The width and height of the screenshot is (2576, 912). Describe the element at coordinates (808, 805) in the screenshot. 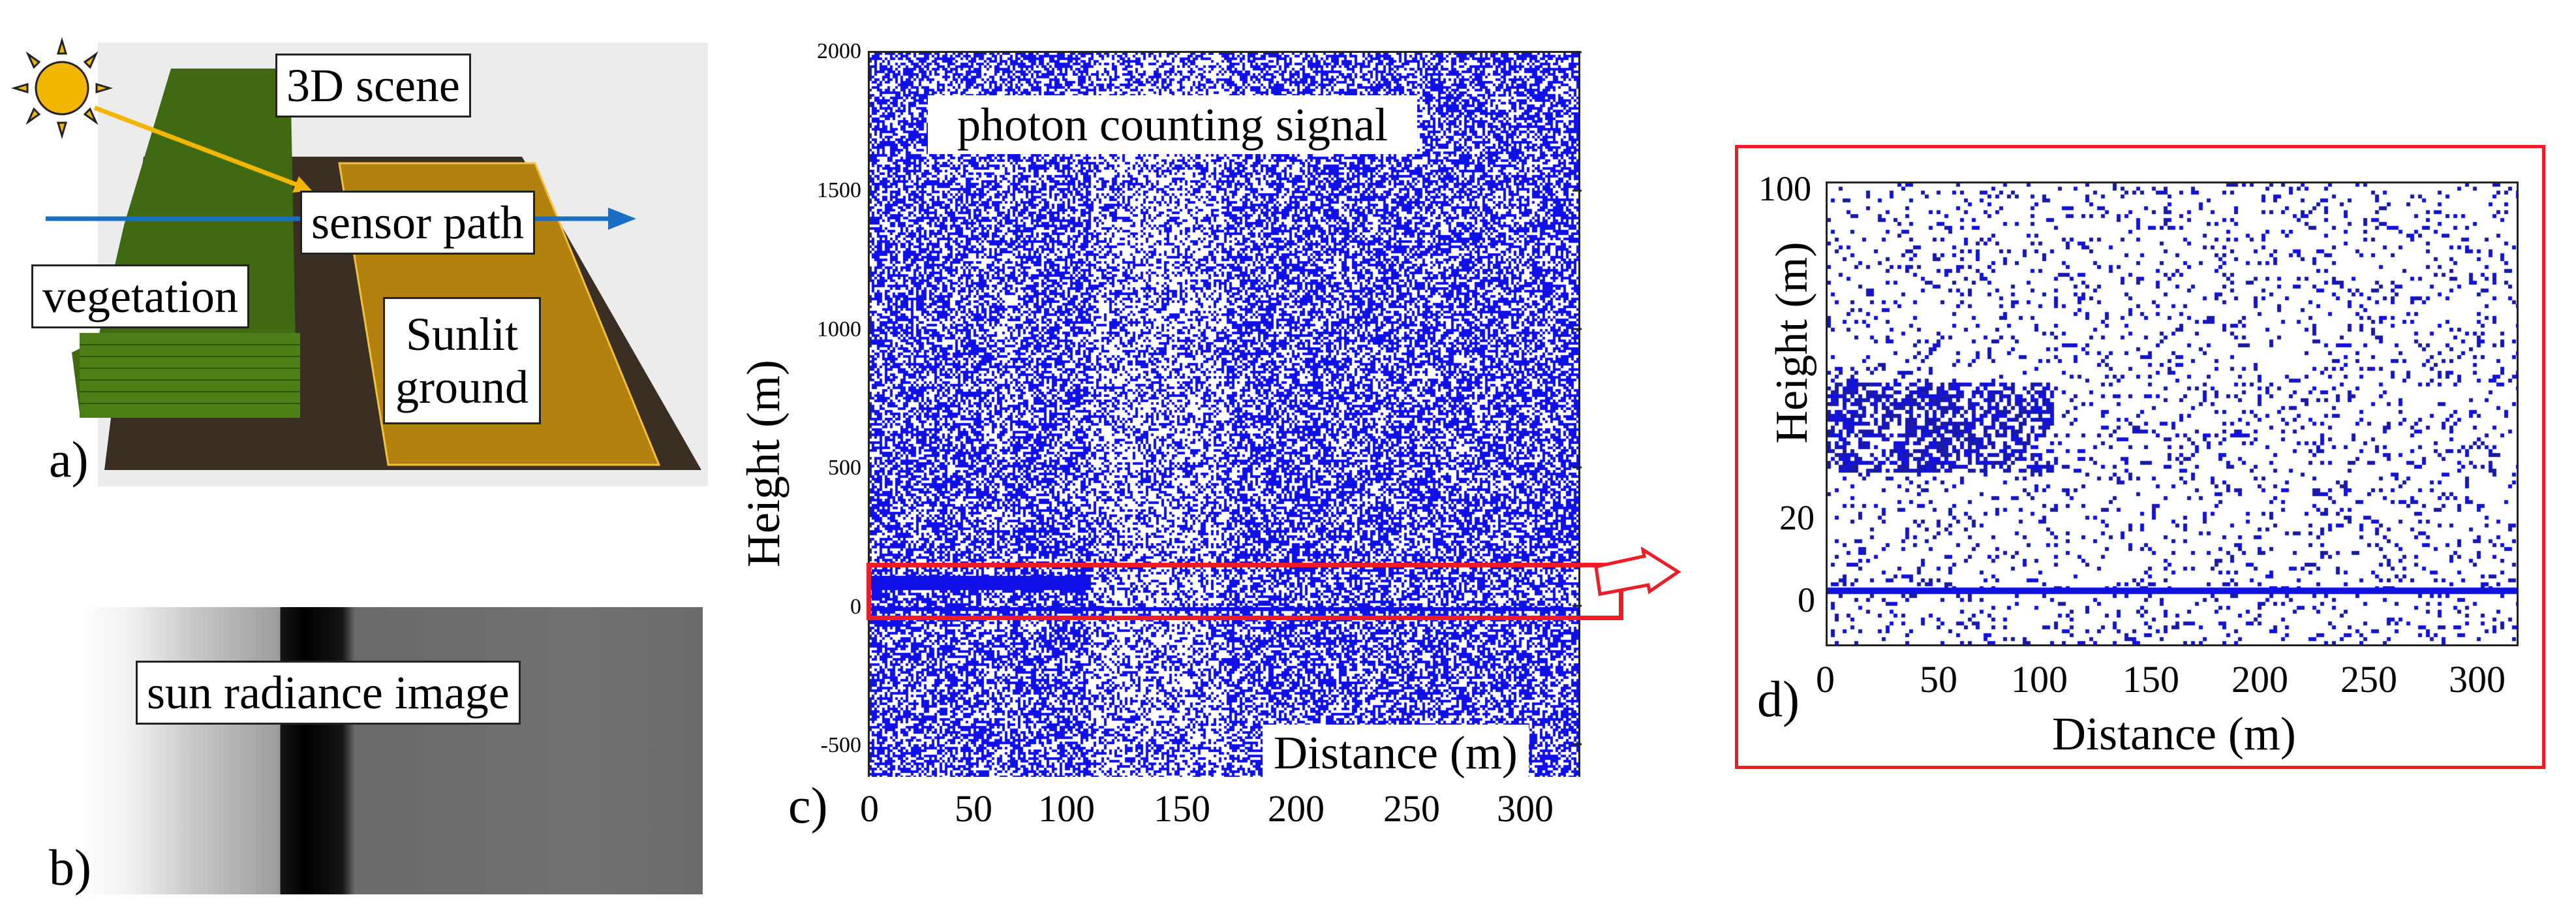

I see `panel-c-letter: c)` at that location.